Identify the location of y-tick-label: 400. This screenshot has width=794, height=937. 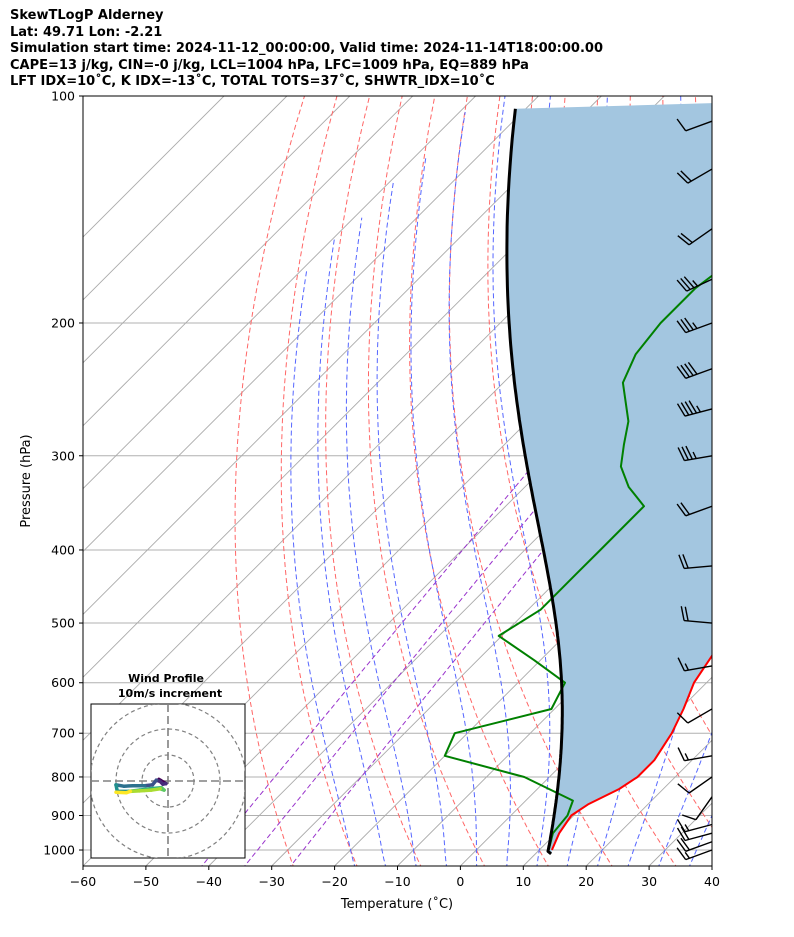
(63, 549).